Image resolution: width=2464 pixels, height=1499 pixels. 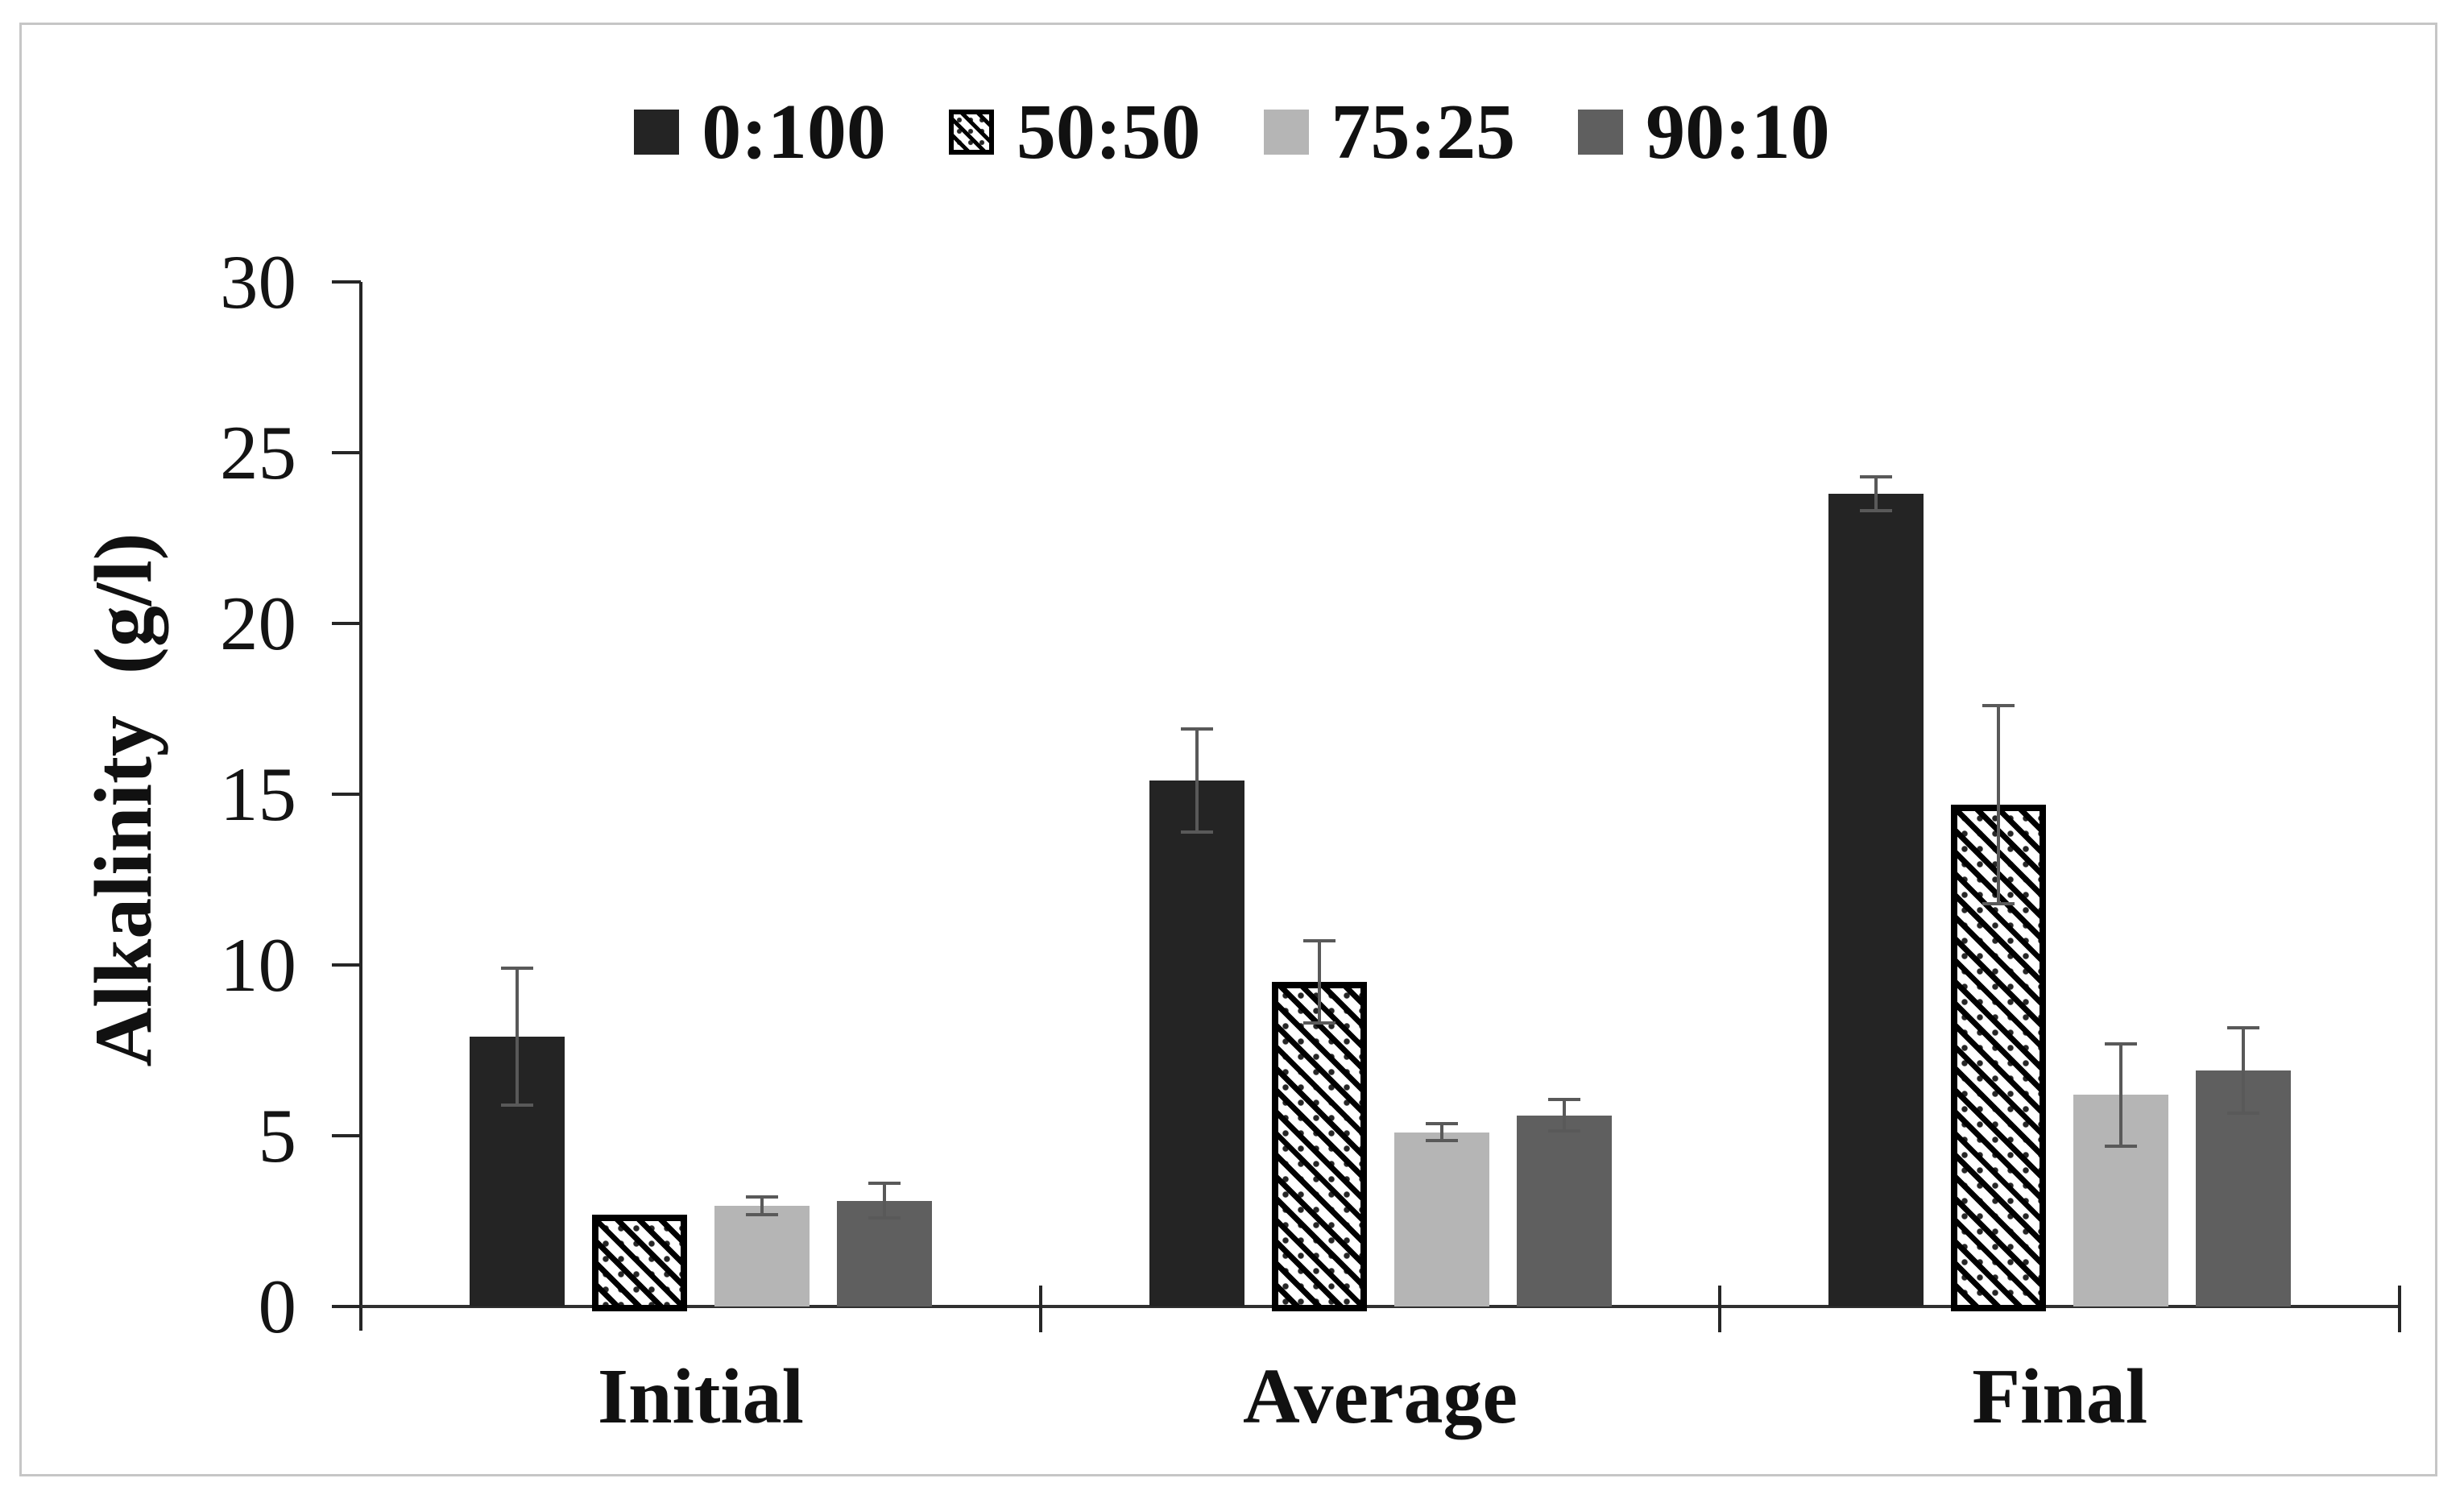 What do you see at coordinates (1380, 1396) in the screenshot?
I see `category-label-average: Average` at bounding box center [1380, 1396].